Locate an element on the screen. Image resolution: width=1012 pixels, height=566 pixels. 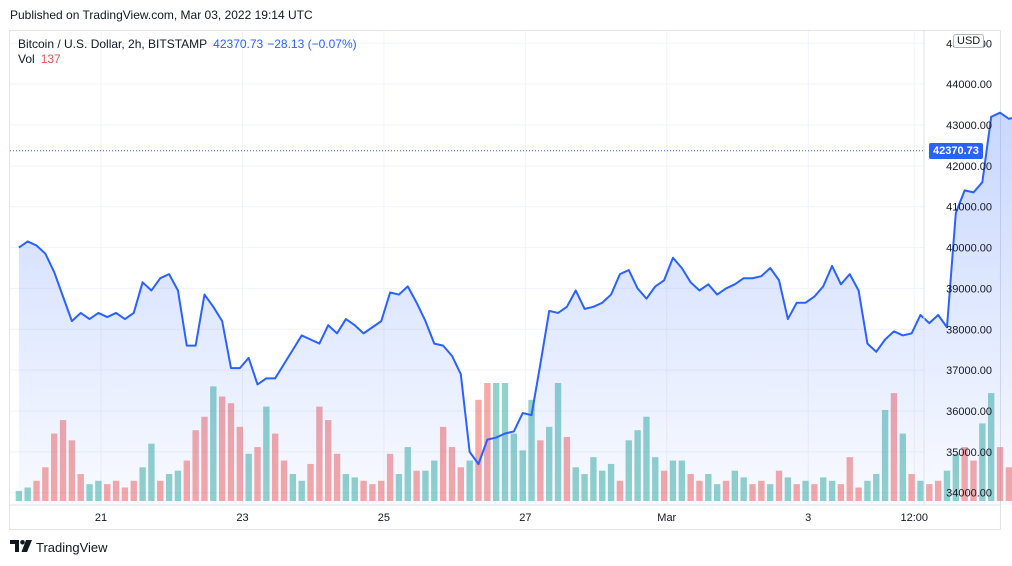
last-price: 42370.73 is located at coordinates (238, 44).